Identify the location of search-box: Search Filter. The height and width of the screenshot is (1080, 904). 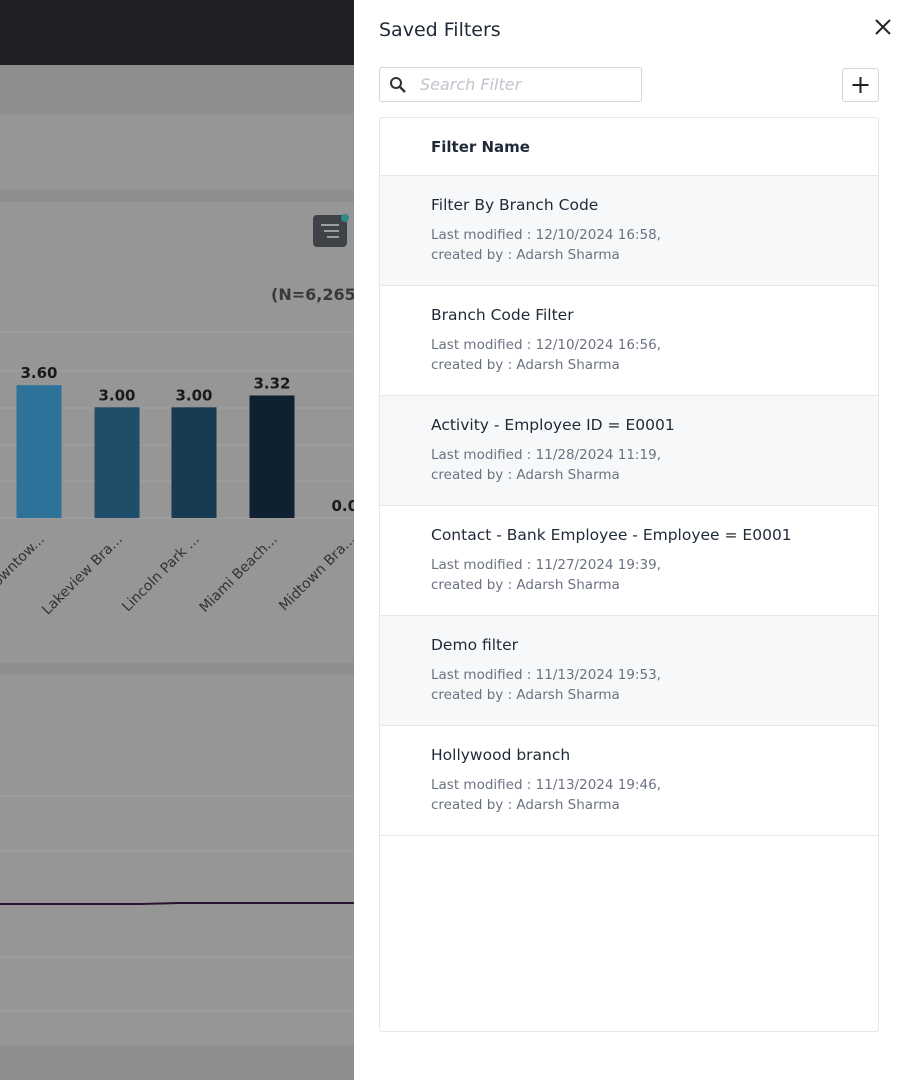
(510, 84).